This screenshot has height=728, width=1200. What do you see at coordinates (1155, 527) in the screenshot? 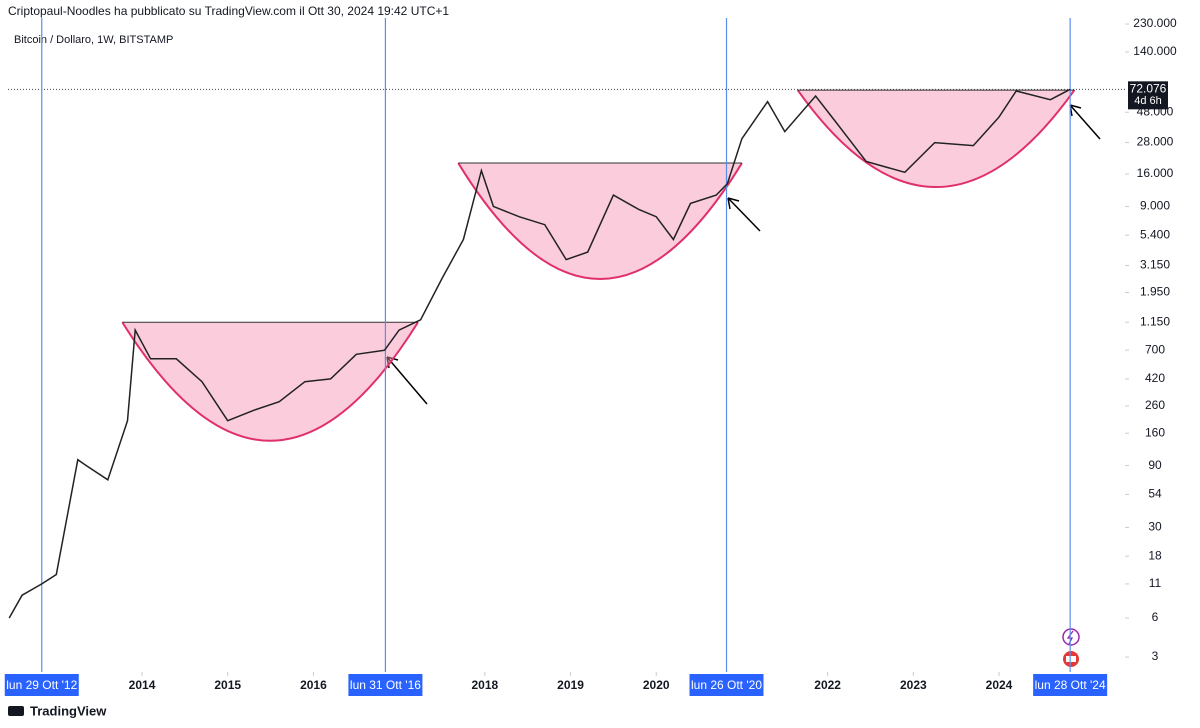
I see `y-tick-label: 30` at bounding box center [1155, 527].